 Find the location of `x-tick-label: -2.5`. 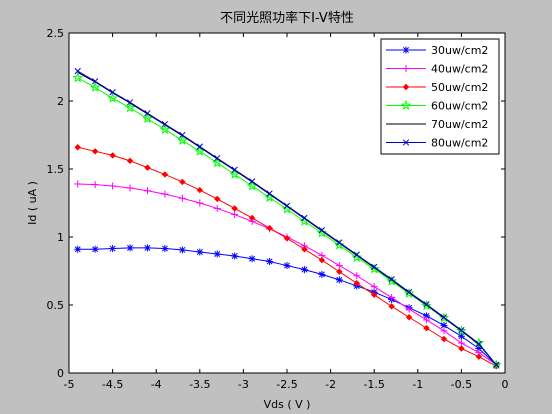

x-tick-label: -2.5 is located at coordinates (286, 384).